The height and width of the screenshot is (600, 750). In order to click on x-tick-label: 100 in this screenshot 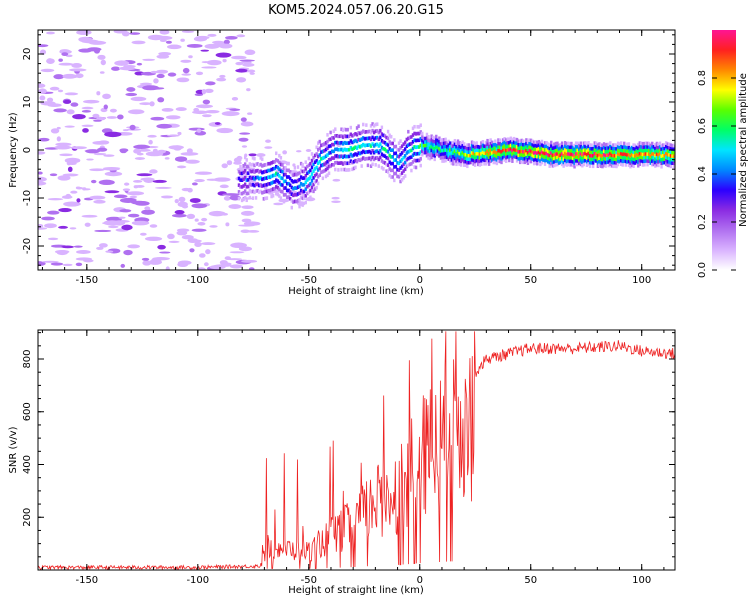, I will do `click(641, 280)`.